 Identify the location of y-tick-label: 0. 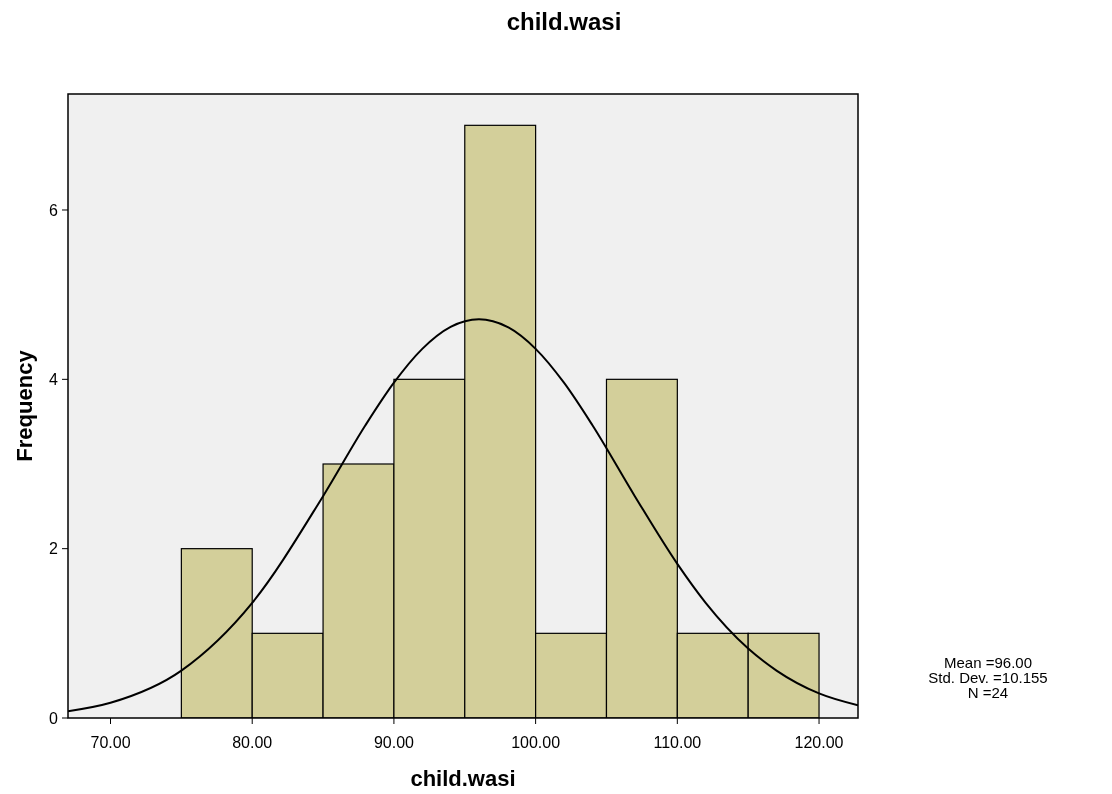
(54, 718).